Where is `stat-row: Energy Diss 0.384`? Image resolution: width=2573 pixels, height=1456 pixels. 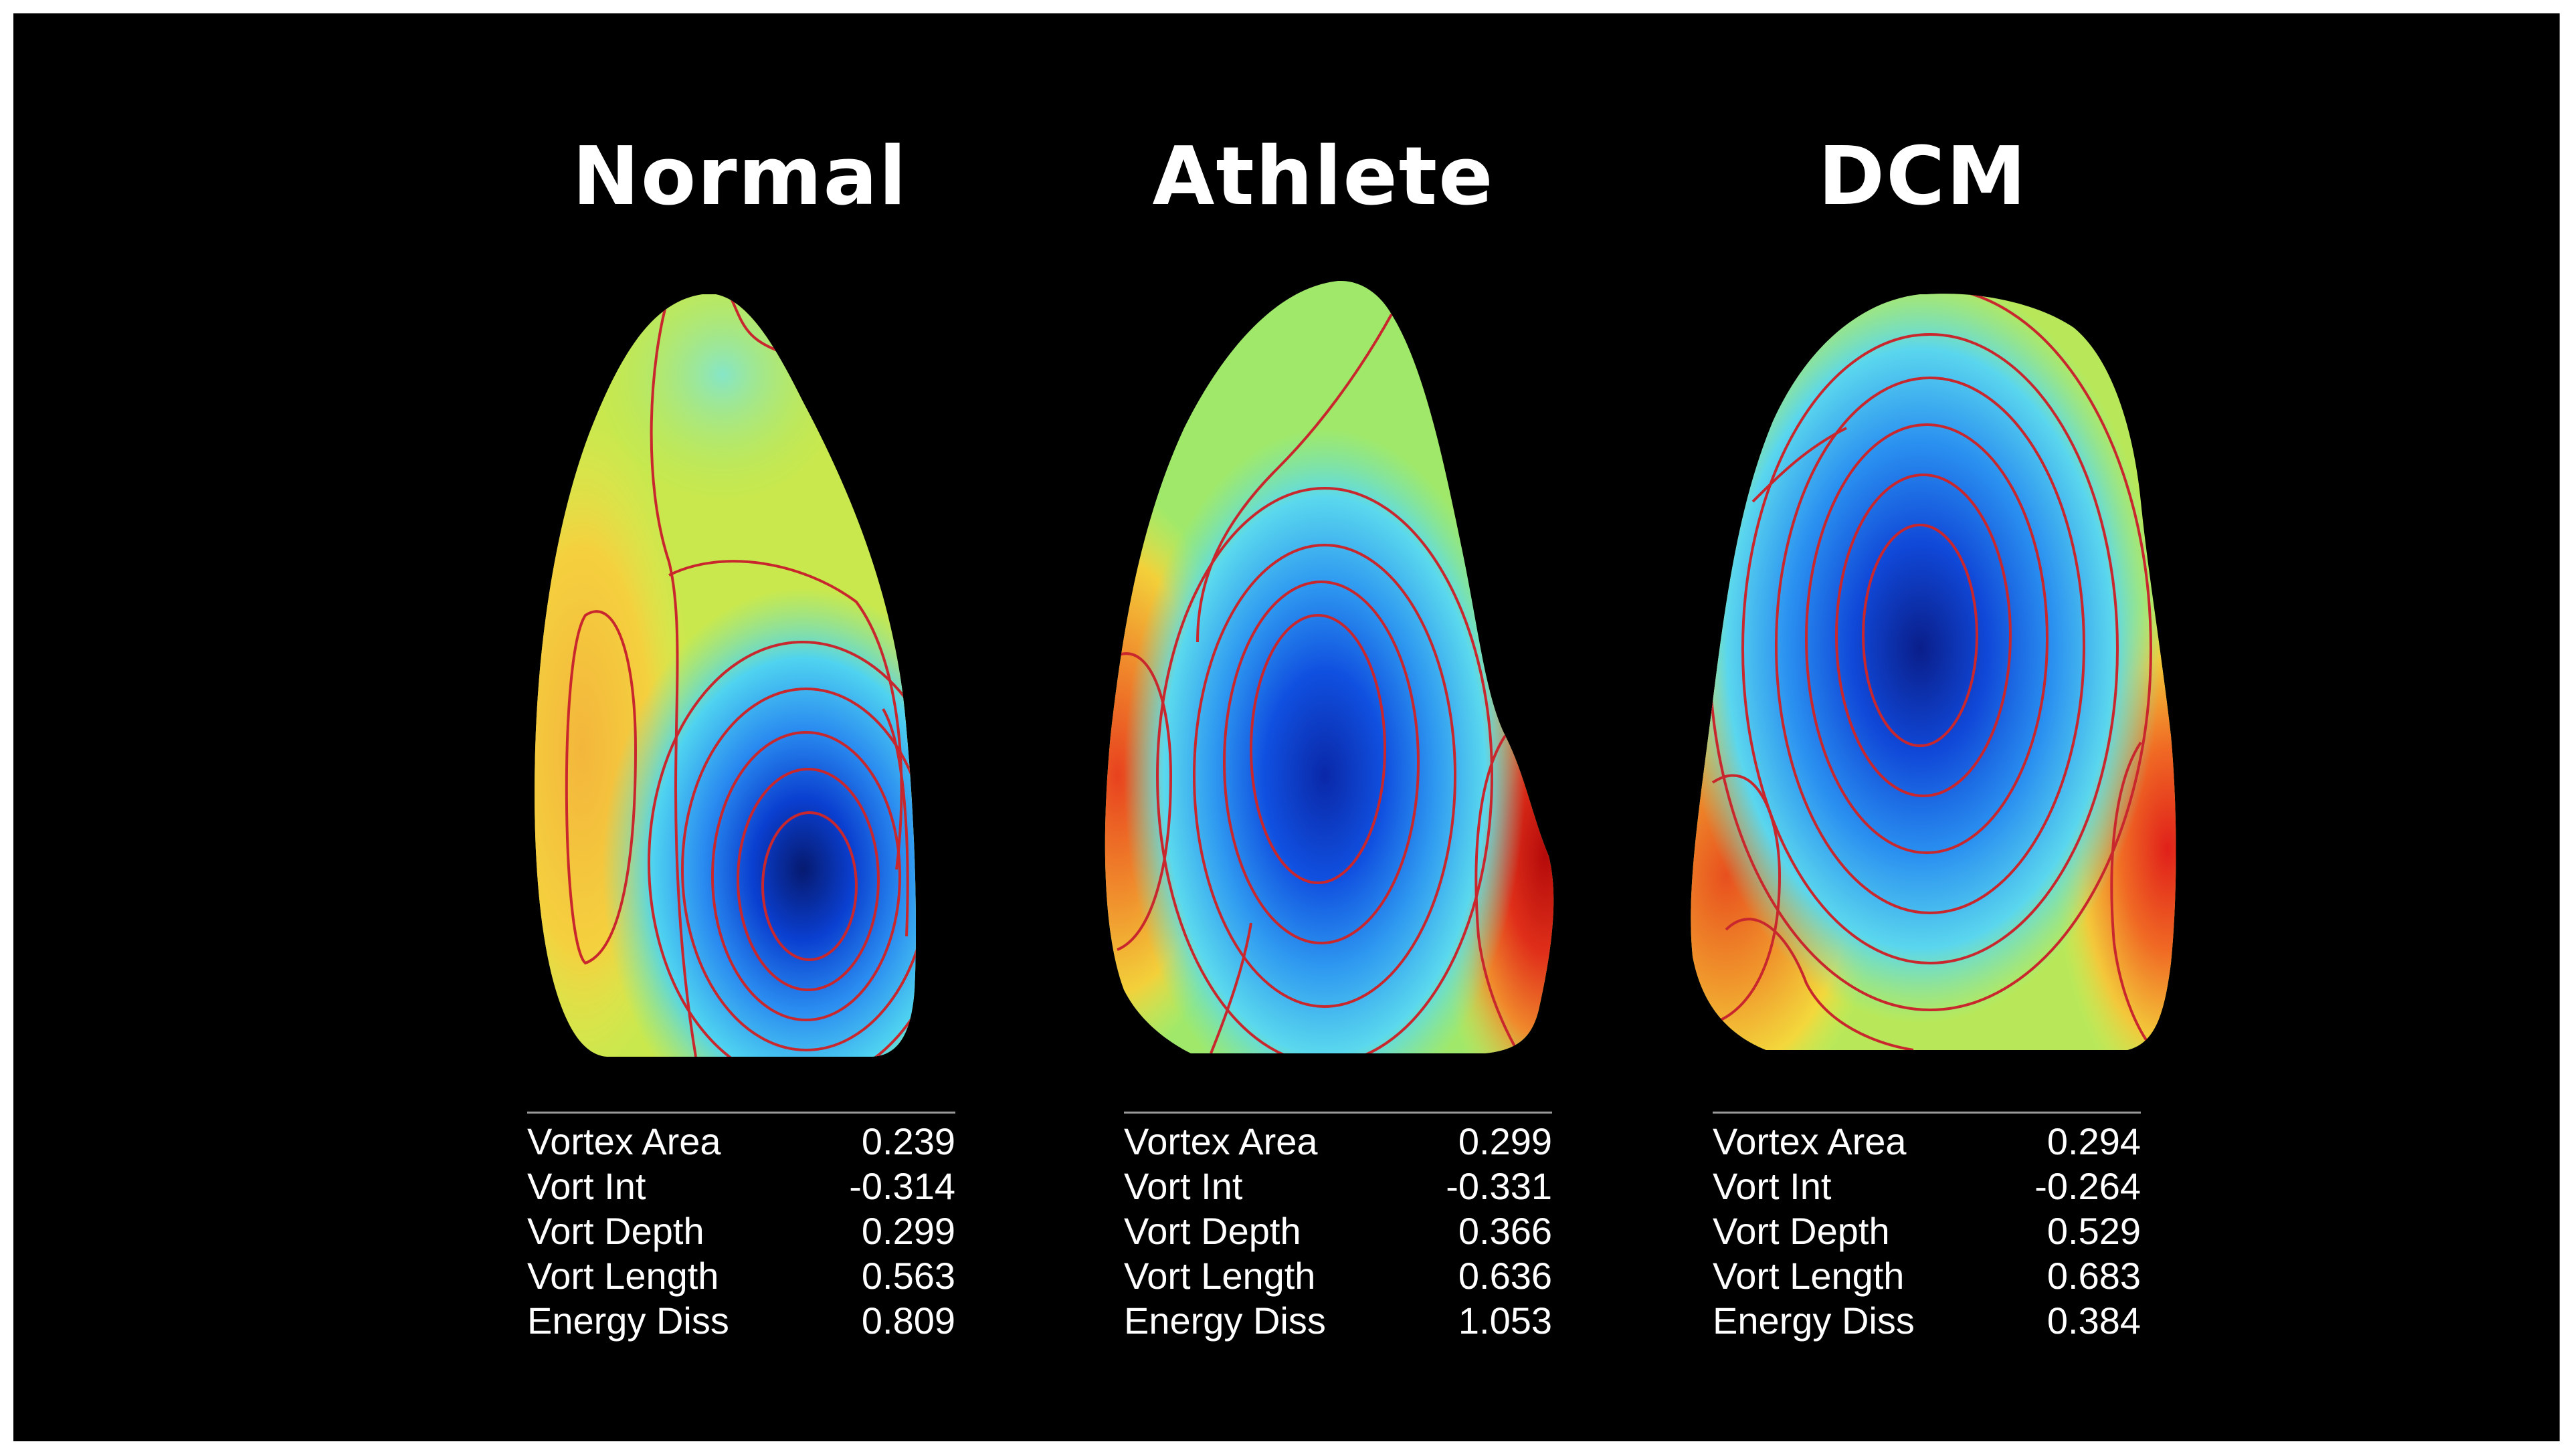 stat-row: Energy Diss 0.384 is located at coordinates (1927, 1320).